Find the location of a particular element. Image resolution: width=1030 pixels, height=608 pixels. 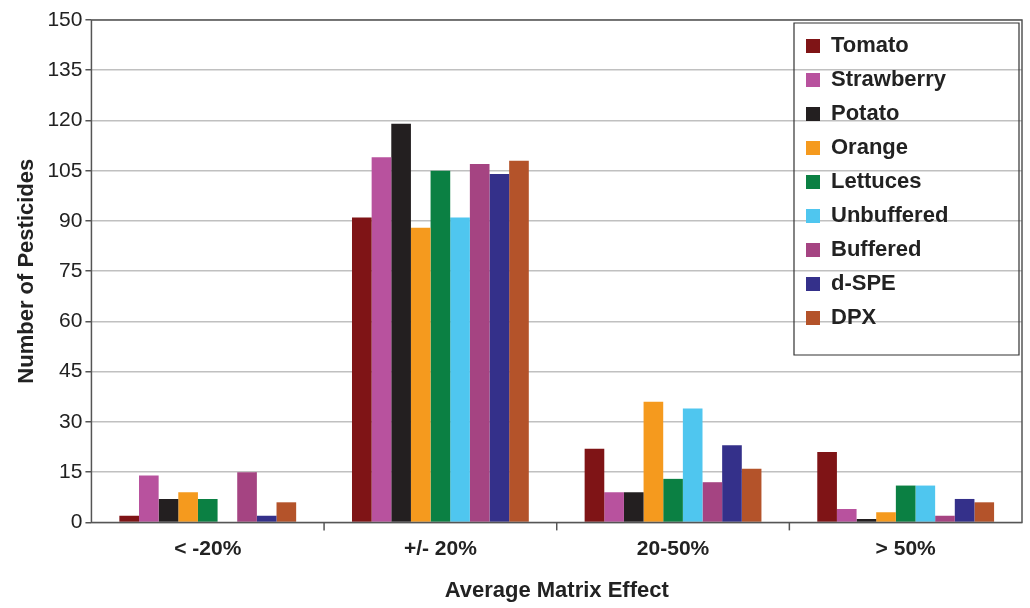

legend-label: Tomato is located at coordinates (870, 45).